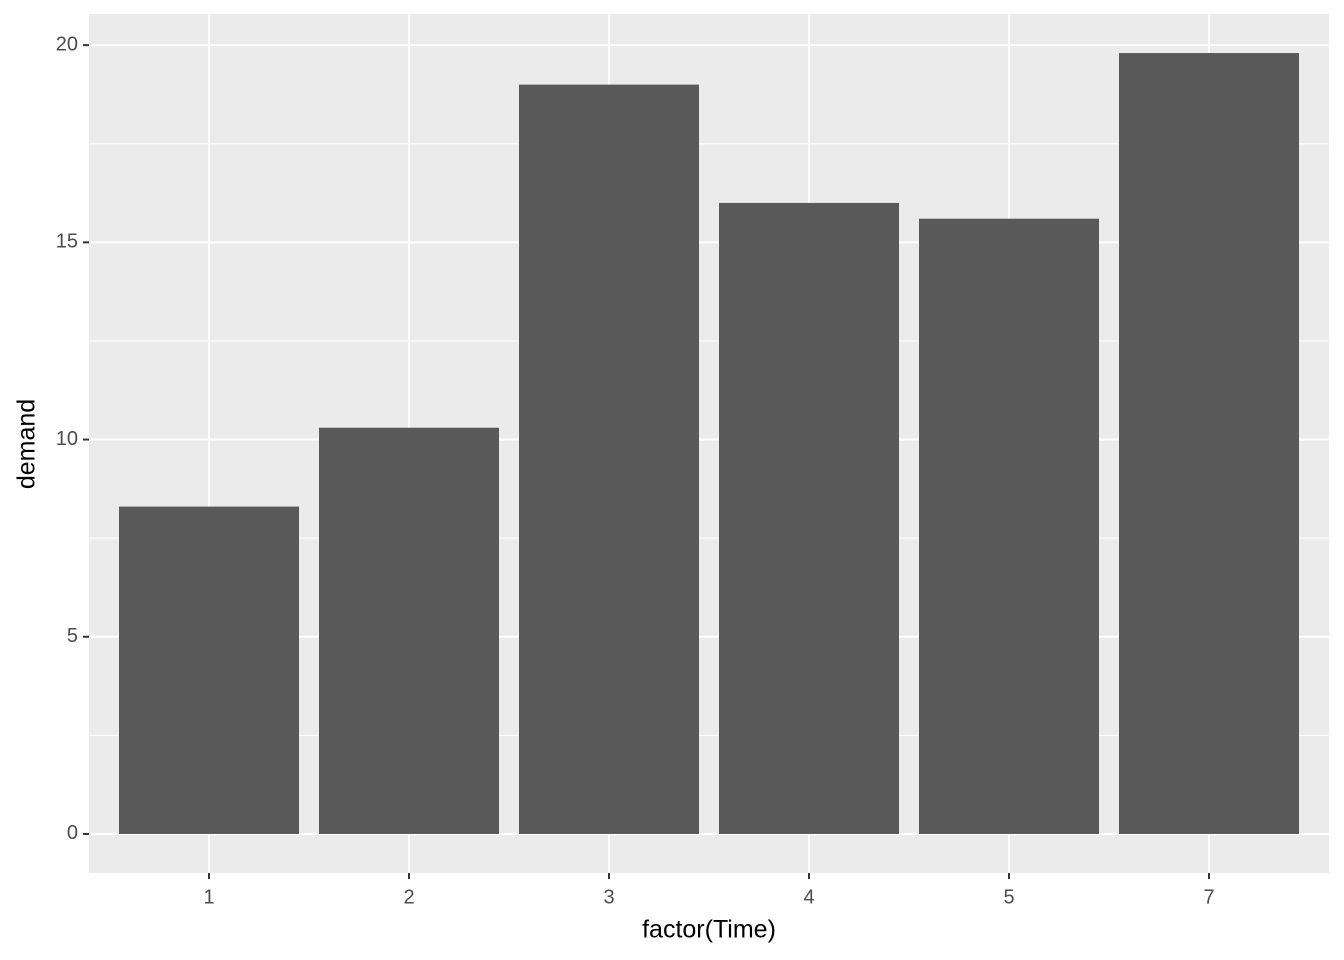 Image resolution: width=1344 pixels, height=960 pixels. Describe the element at coordinates (208, 897) in the screenshot. I see `x-tick-label: 1` at that location.